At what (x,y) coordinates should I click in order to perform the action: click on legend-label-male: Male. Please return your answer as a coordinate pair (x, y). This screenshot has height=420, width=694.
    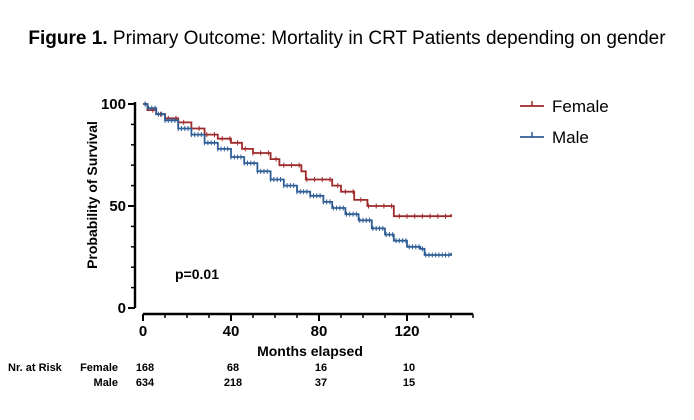
    Looking at the image, I should click on (570, 137).